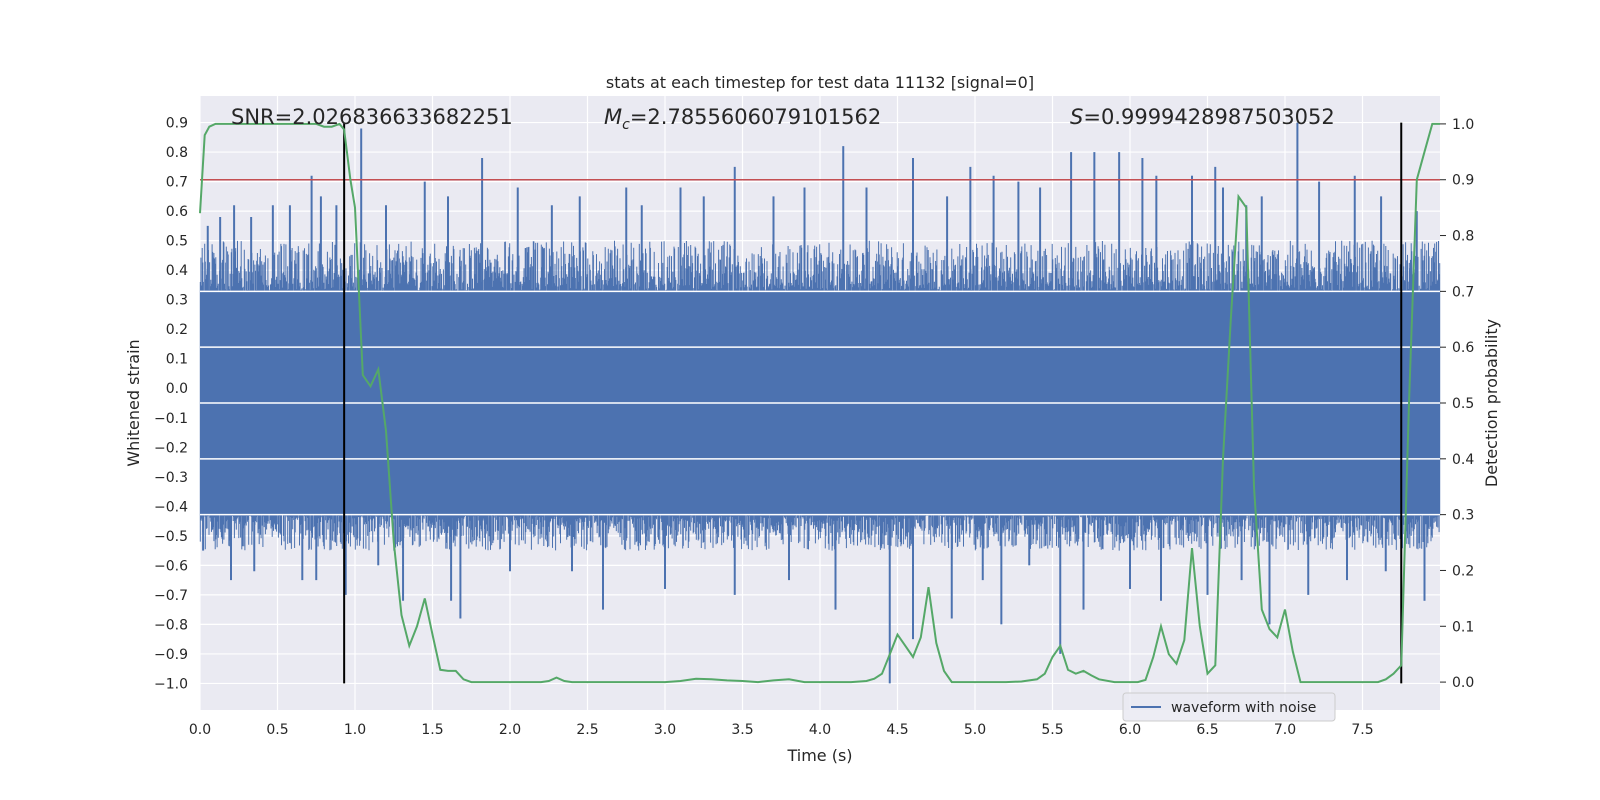  I want to click on x-tick-label: 3.5, so click(742, 730).